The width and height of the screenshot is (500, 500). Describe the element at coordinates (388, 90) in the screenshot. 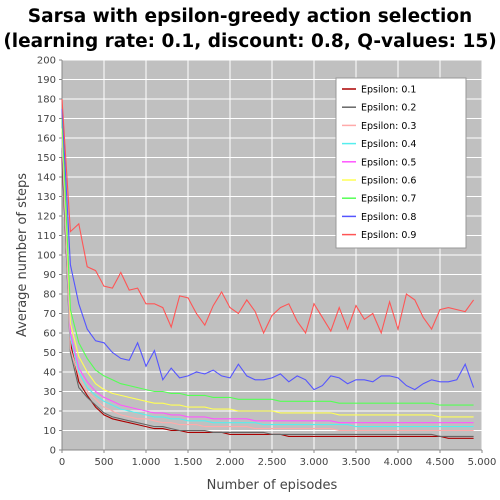

I see `legend-label: Epsilon: 0.1` at that location.